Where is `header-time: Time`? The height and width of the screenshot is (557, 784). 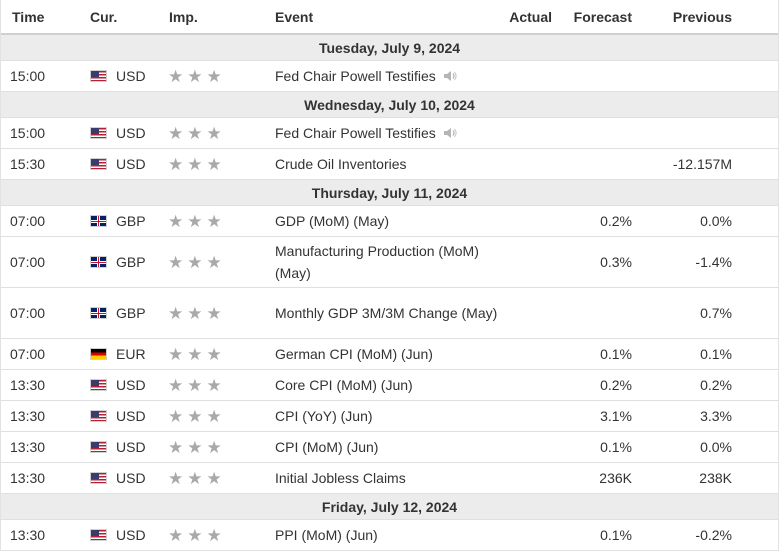
header-time: Time is located at coordinates (28, 16).